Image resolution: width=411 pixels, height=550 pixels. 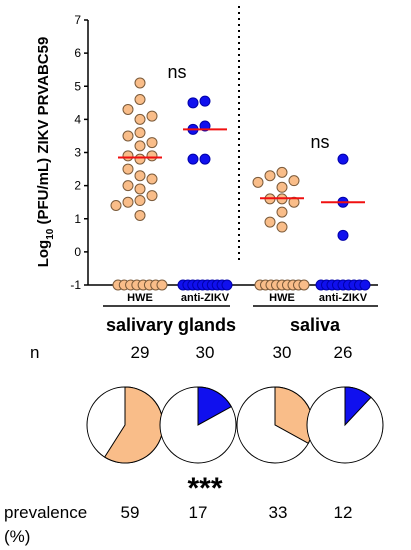 I want to click on x-tick-labels: HWE anti-ZIKV HWE anti-ZIKV, so click(x=247, y=298).